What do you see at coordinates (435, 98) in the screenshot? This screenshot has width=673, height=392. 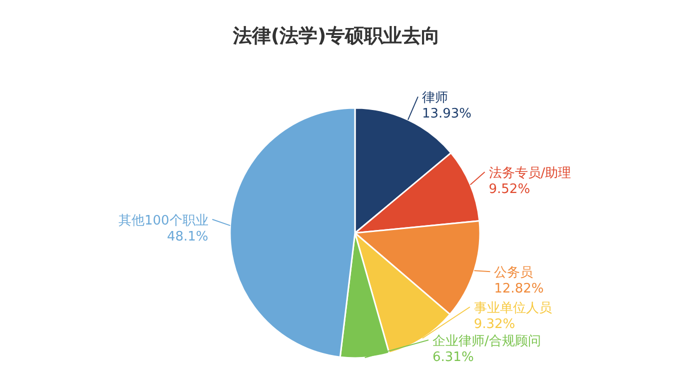 I see `slice-label: 律师` at bounding box center [435, 98].